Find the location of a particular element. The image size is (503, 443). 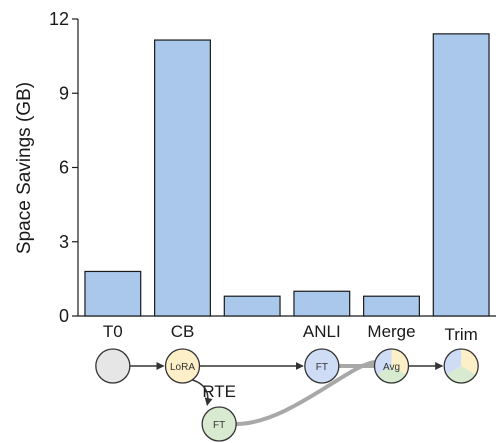

category-label-cb: CB is located at coordinates (183, 331).